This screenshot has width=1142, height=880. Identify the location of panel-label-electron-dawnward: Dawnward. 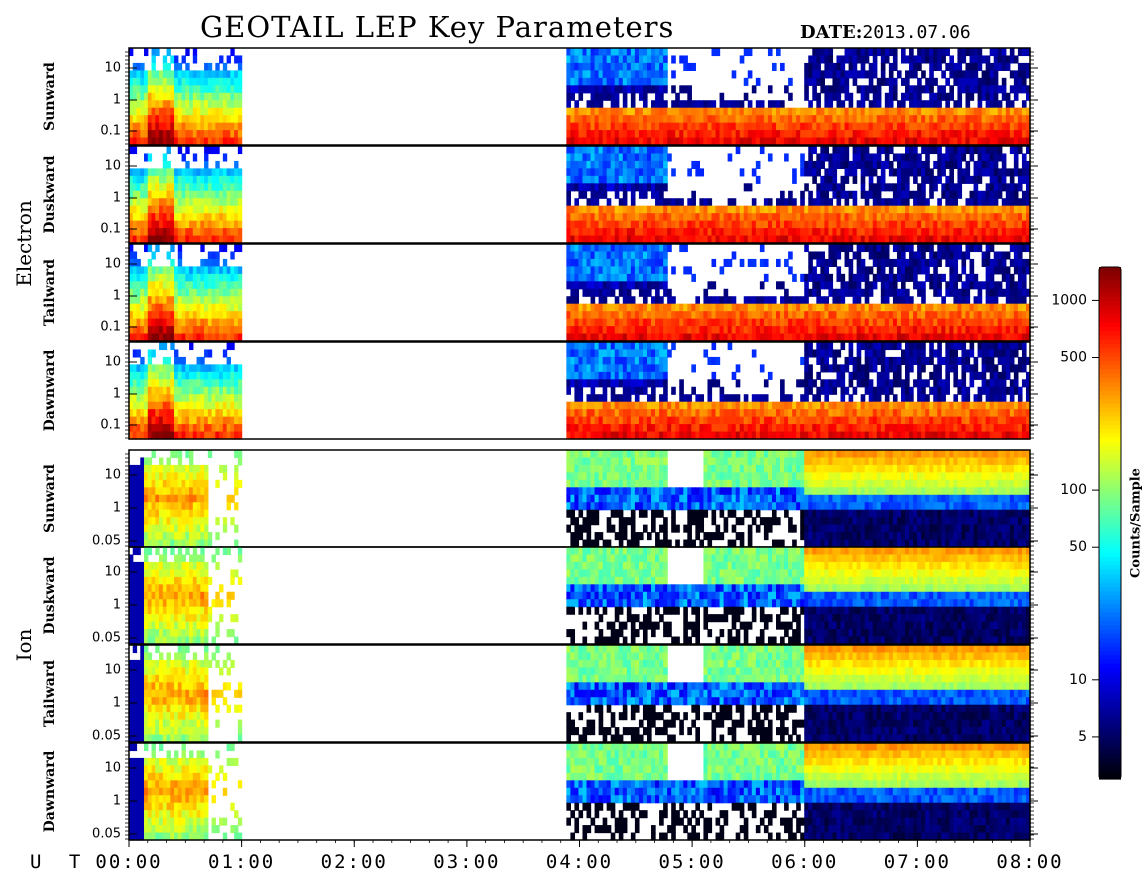
(50, 390).